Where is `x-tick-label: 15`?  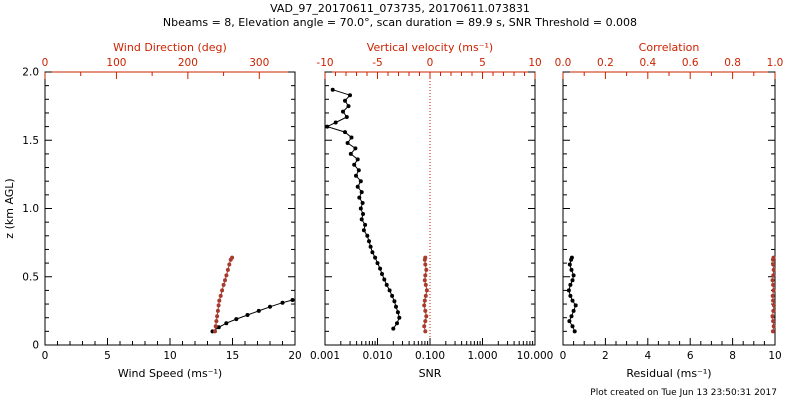
x-tick-label: 15 is located at coordinates (232, 356).